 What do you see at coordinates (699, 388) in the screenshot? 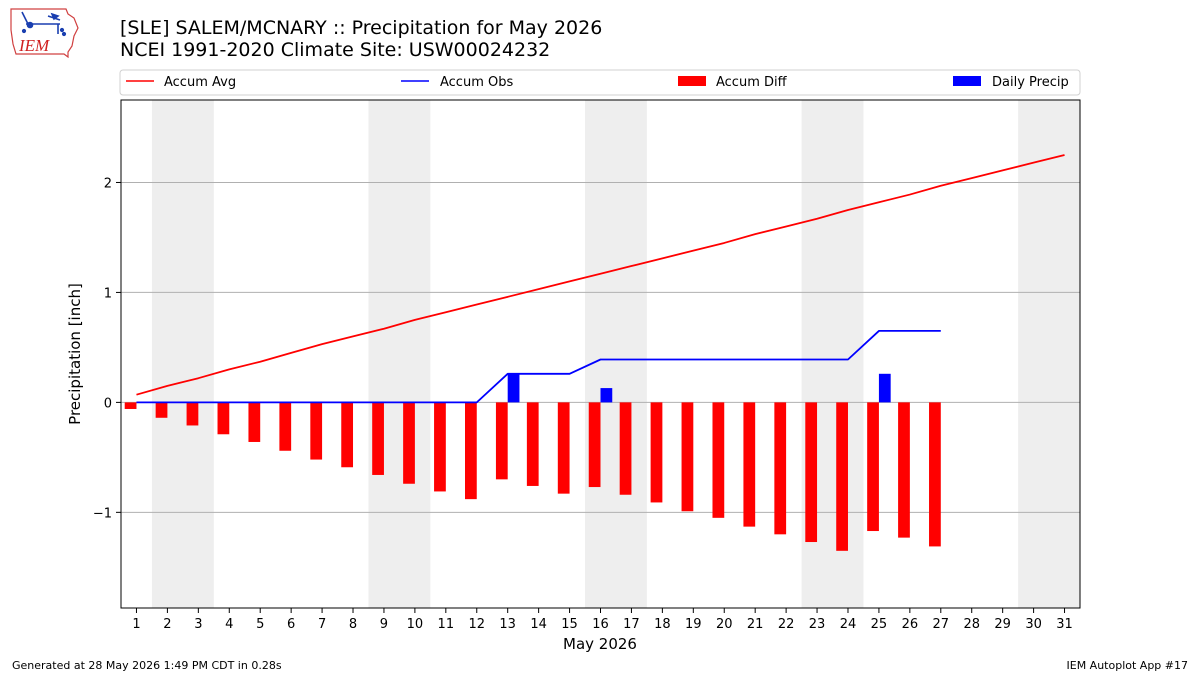
I see `daily-precip-bars` at bounding box center [699, 388].